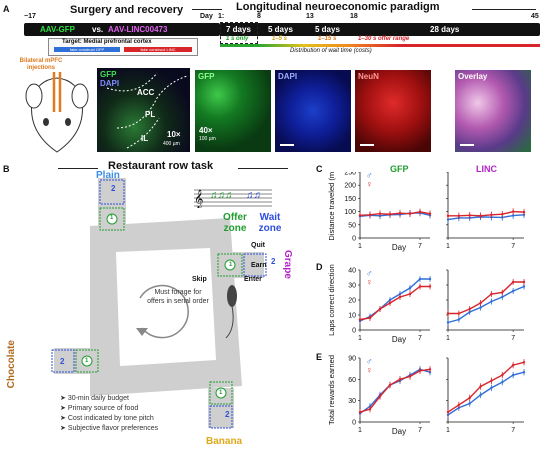 This screenshot has width=553, height=459. Describe the element at coordinates (360, 246) in the screenshot. I see `chart-c-gfp-xtick-label: 1` at that location.